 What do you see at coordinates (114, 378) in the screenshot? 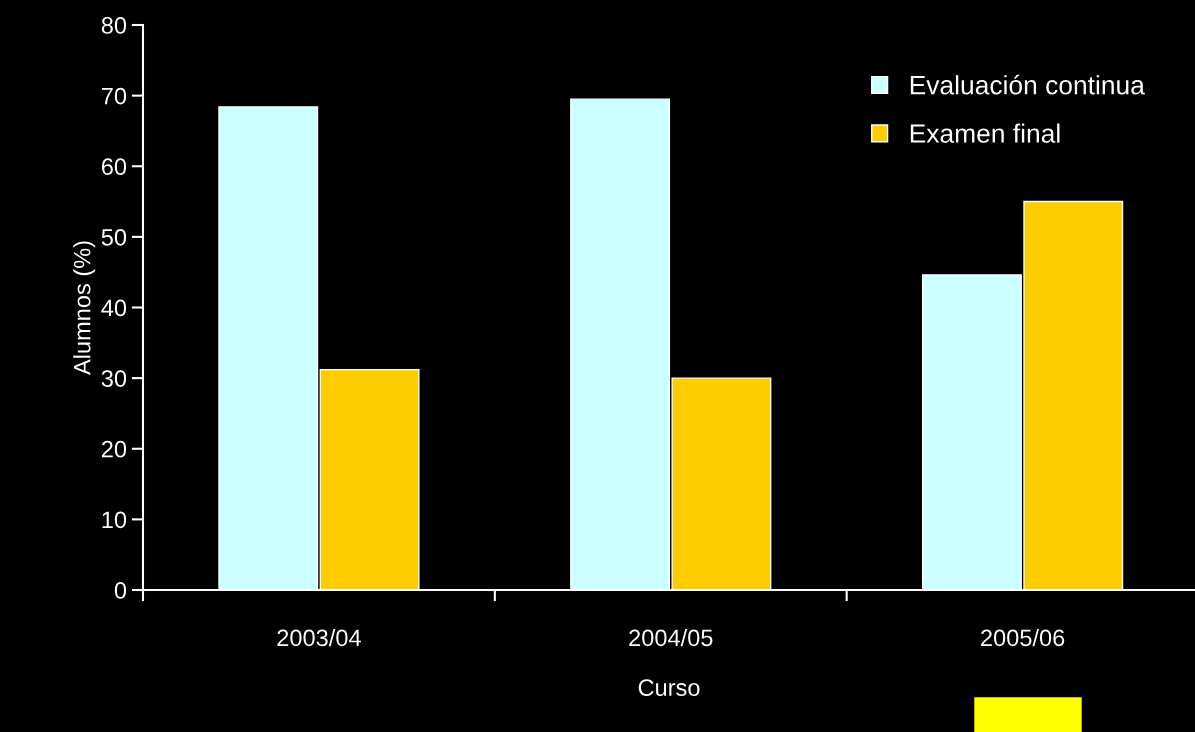
I see `y-tick-label: 30` at bounding box center [114, 378].